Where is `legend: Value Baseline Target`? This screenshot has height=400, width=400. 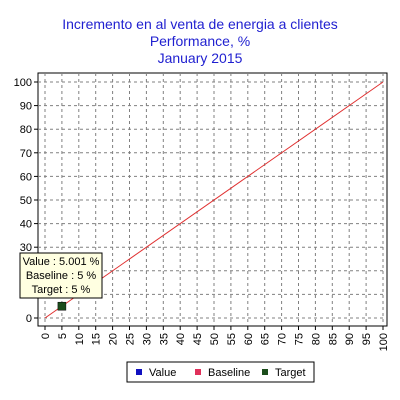
legend: Value Baseline Target is located at coordinates (220, 372).